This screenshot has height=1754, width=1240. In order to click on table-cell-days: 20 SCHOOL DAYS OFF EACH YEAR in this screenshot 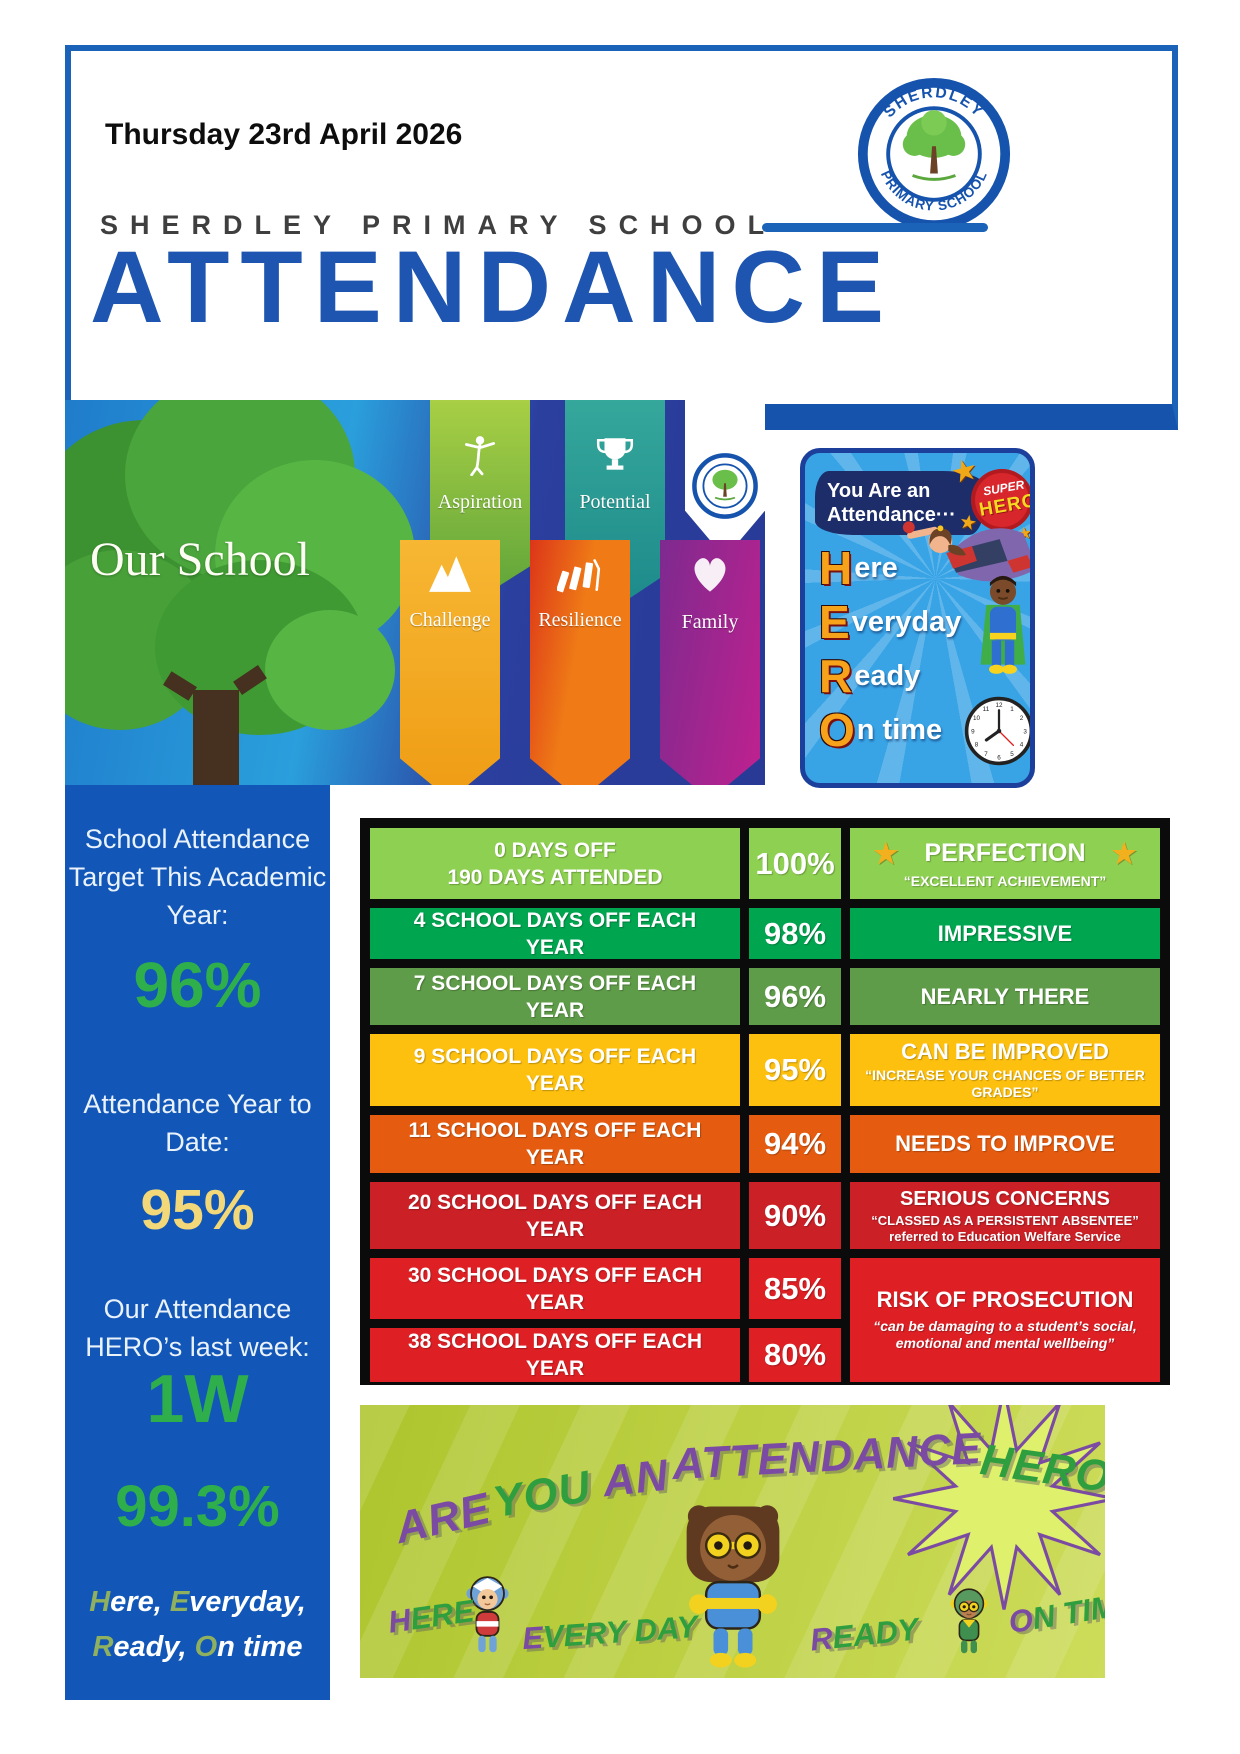, I will do `click(555, 1215)`.